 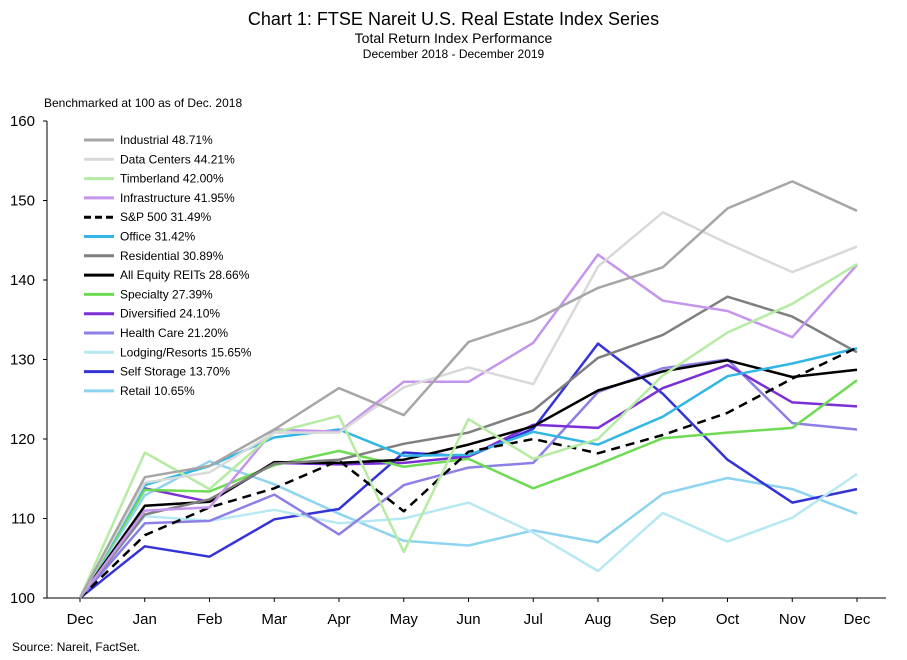 I want to click on y-tick-label: 120, so click(x=22, y=439).